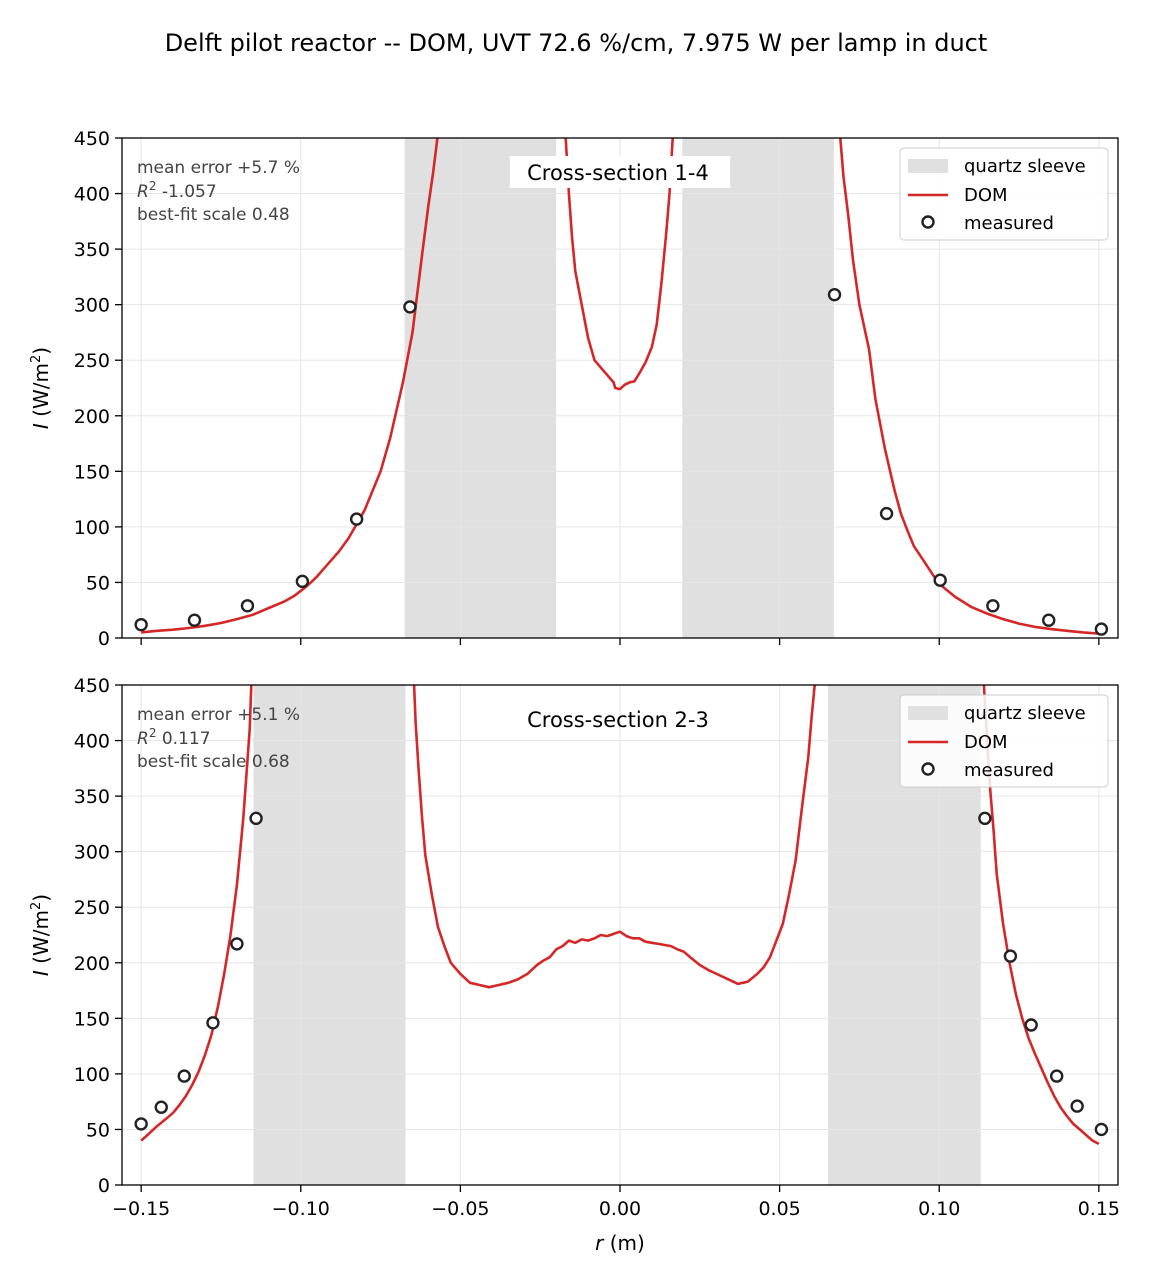 Image resolution: width=1152 pixels, height=1280 pixels. Describe the element at coordinates (627, 1243) in the screenshot. I see `x-axis-unit: (m)` at that location.